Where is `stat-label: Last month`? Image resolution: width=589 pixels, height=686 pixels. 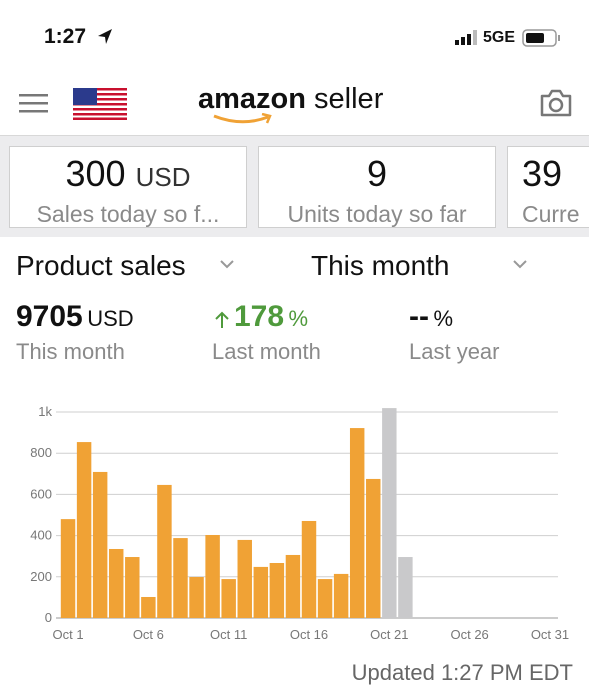
stat-label: Last month is located at coordinates (266, 351).